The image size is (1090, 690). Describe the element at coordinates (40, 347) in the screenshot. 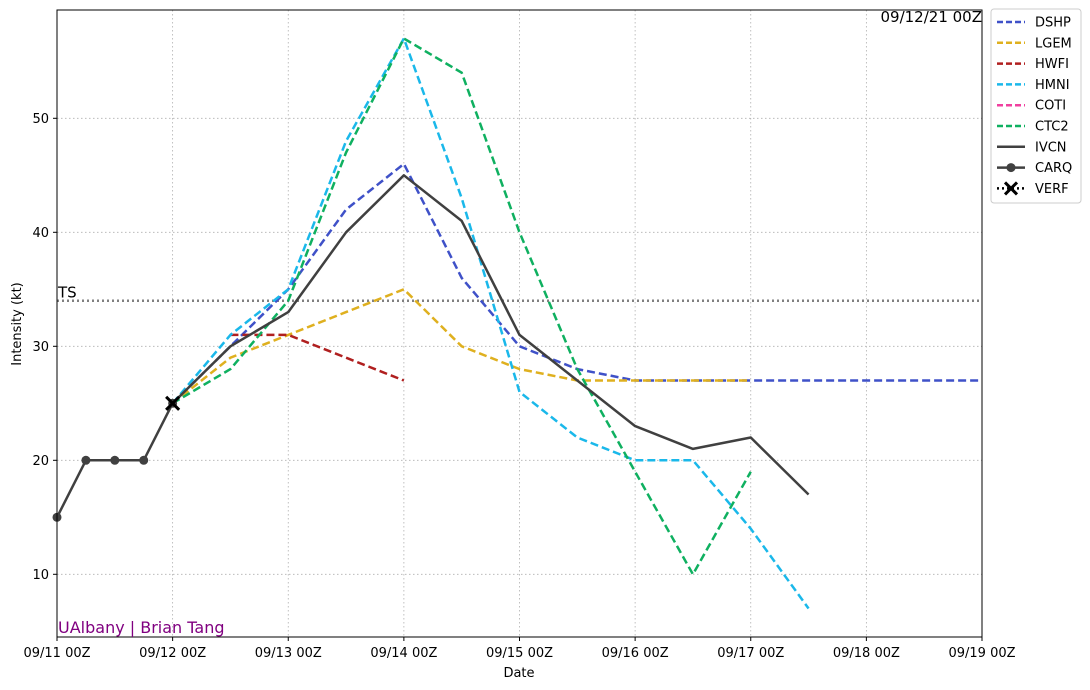

I see `y-tick-label: 30` at that location.